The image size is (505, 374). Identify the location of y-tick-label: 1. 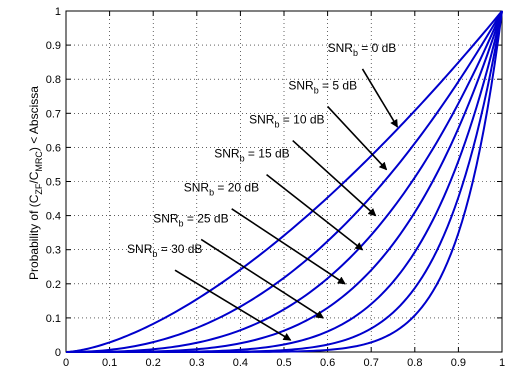
(58, 12).